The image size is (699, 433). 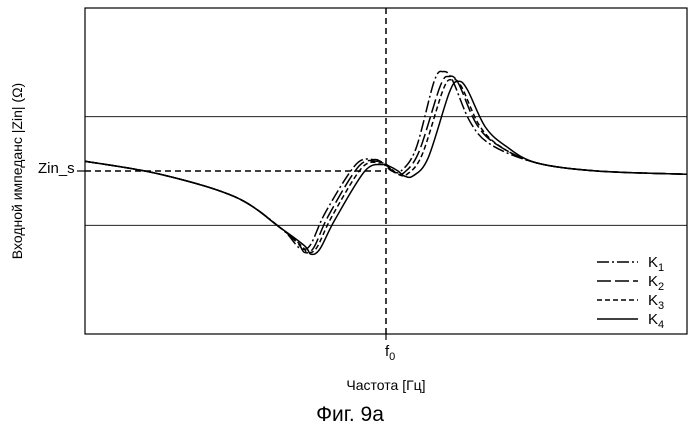 What do you see at coordinates (661, 268) in the screenshot?
I see `legend-label-sub: 1` at bounding box center [661, 268].